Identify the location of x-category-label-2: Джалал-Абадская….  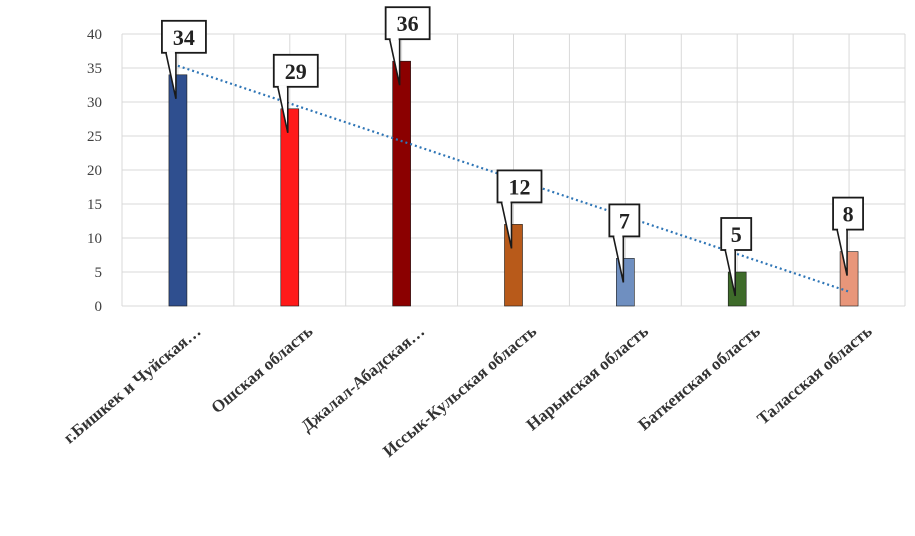
(362, 379).